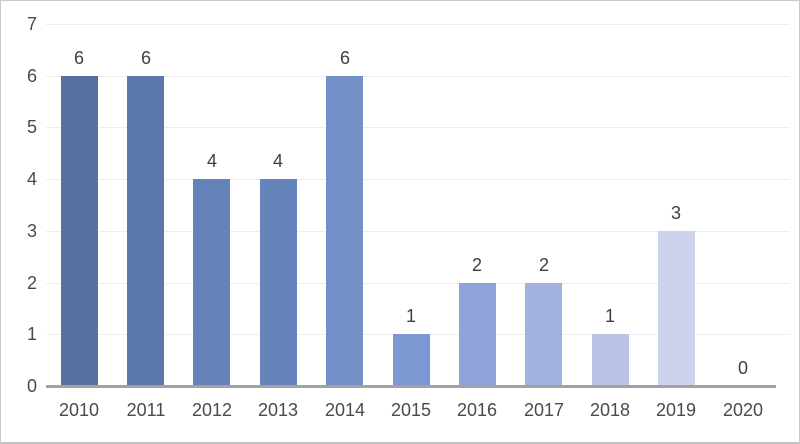 The image size is (800, 444). I want to click on x-tick-label-2013: 2013, so click(278, 410).